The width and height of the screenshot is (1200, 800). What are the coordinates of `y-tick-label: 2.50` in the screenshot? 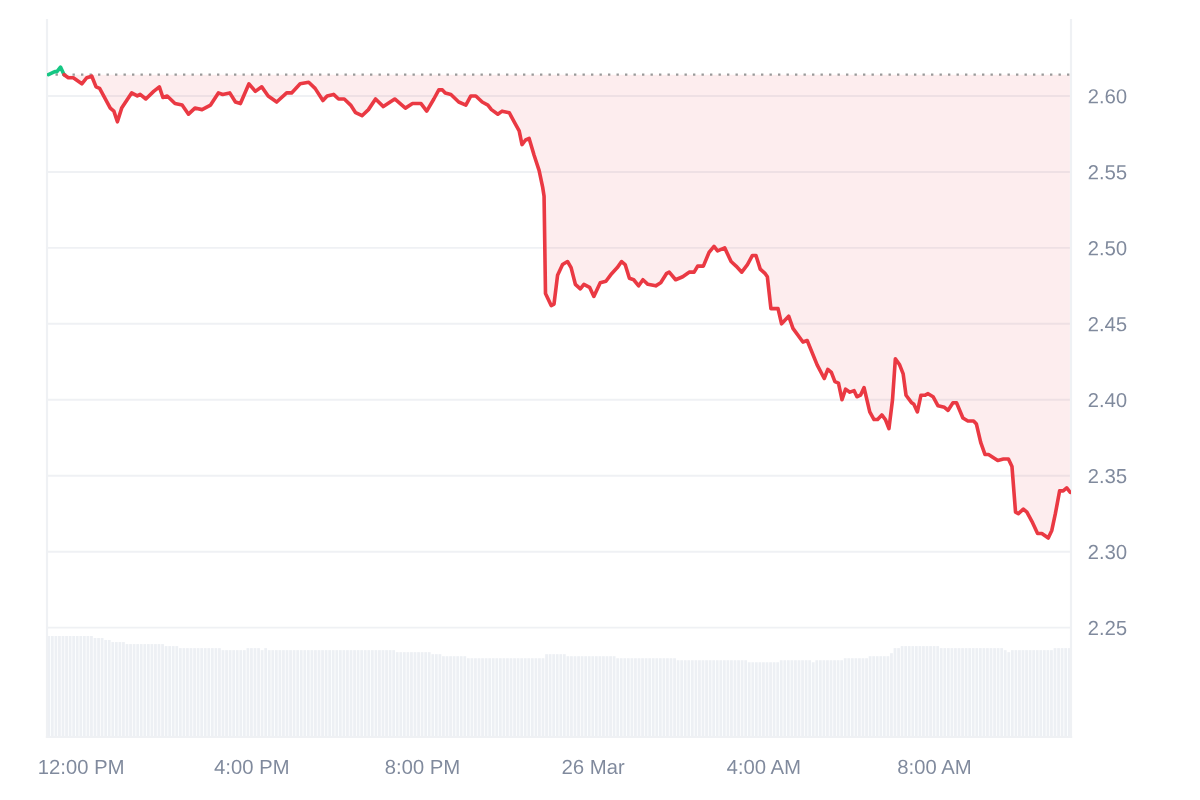 It's located at (1107, 248).